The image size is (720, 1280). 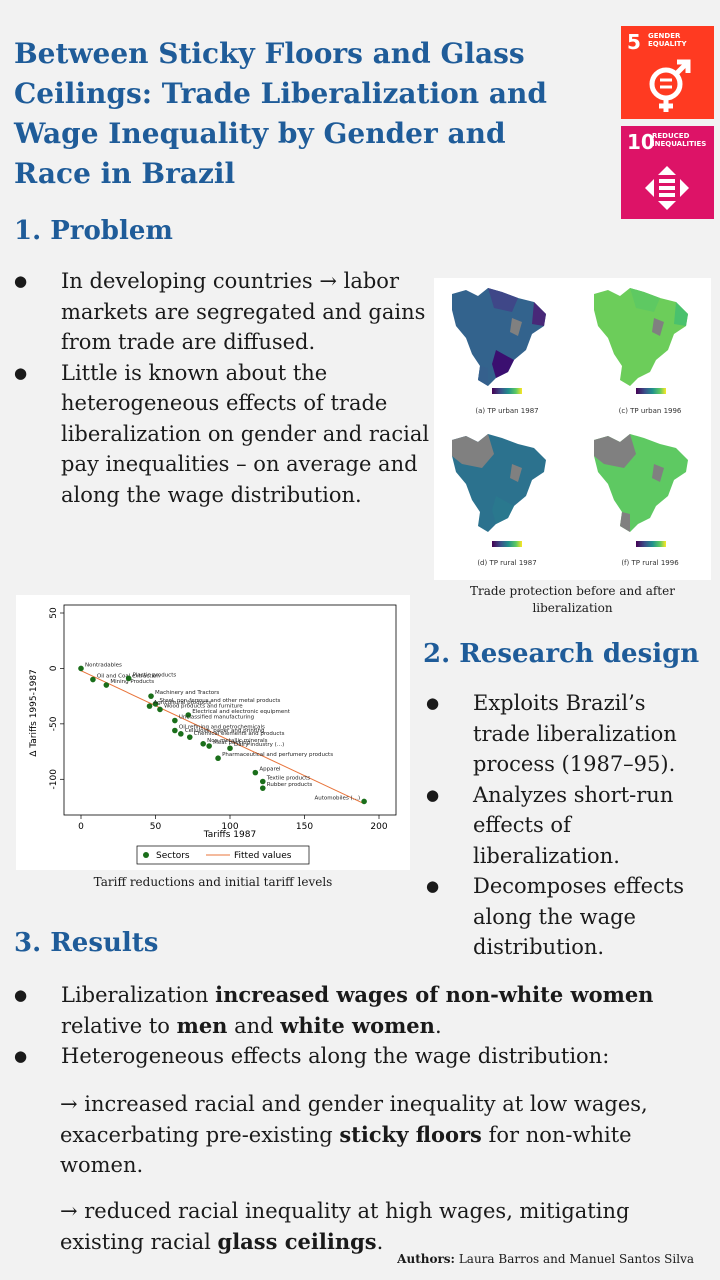 What do you see at coordinates (34, 713) in the screenshot?
I see `y-axis-label: Δ Tariffs 1995-1987` at bounding box center [34, 713].